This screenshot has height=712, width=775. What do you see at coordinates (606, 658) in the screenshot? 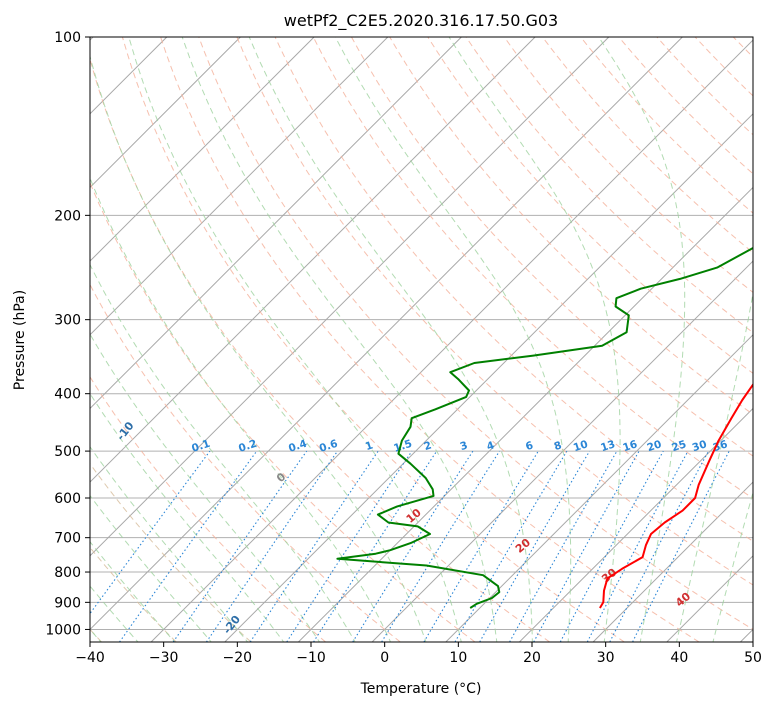
I see `x-tick-label: 30` at bounding box center [606, 658].